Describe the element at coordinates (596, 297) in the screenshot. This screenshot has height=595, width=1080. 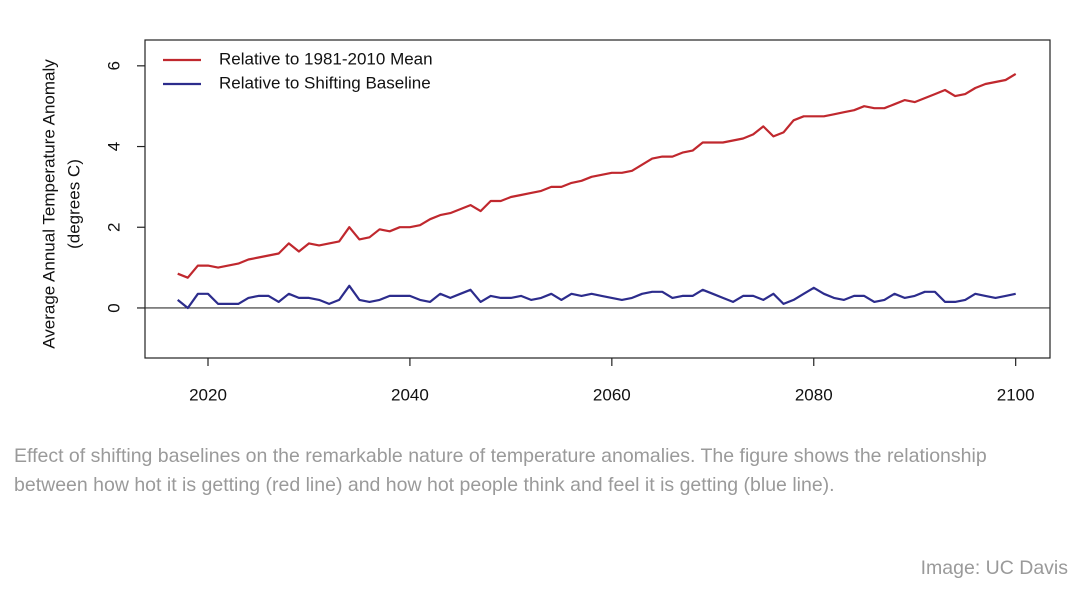
I see `series-line` at that location.